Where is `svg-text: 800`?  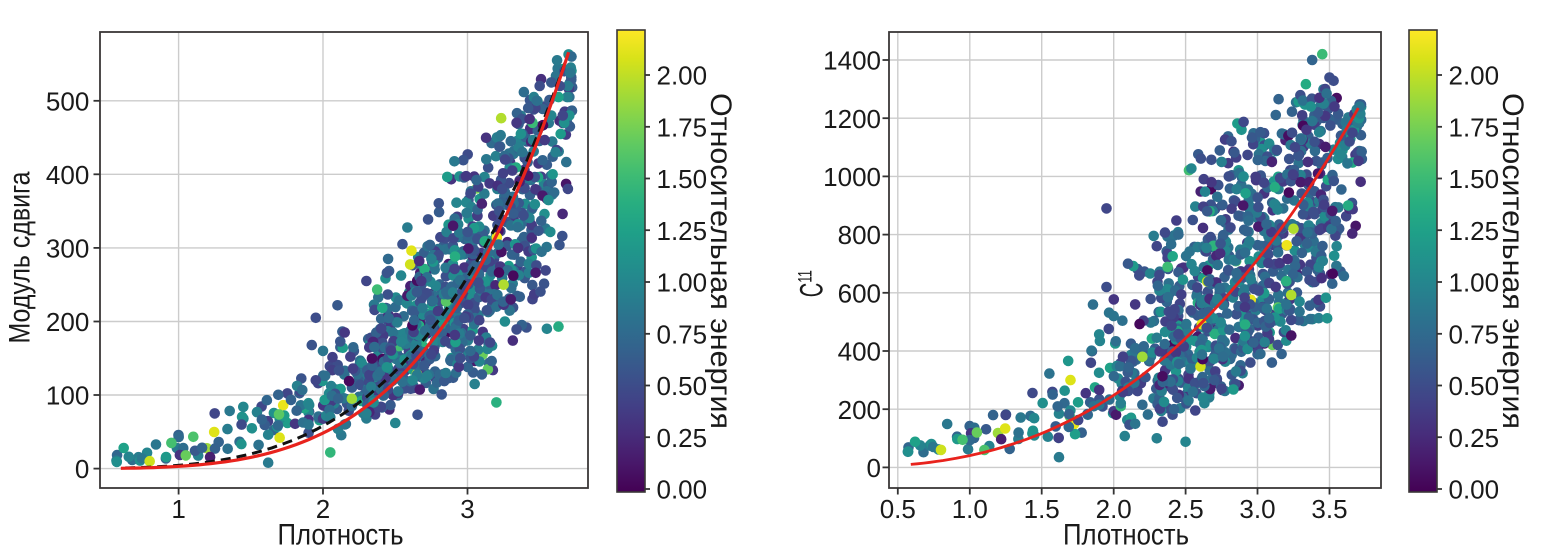
svg-text: 800 is located at coordinates (859, 235).